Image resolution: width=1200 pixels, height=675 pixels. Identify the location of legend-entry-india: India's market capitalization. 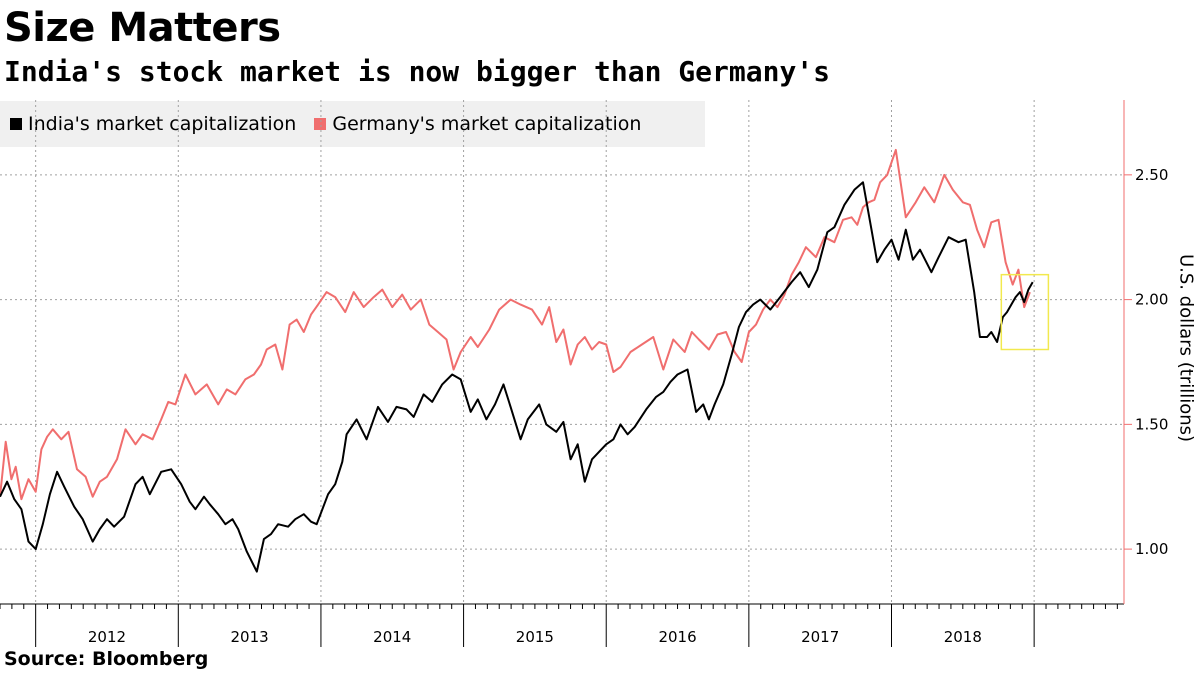
(153, 124).